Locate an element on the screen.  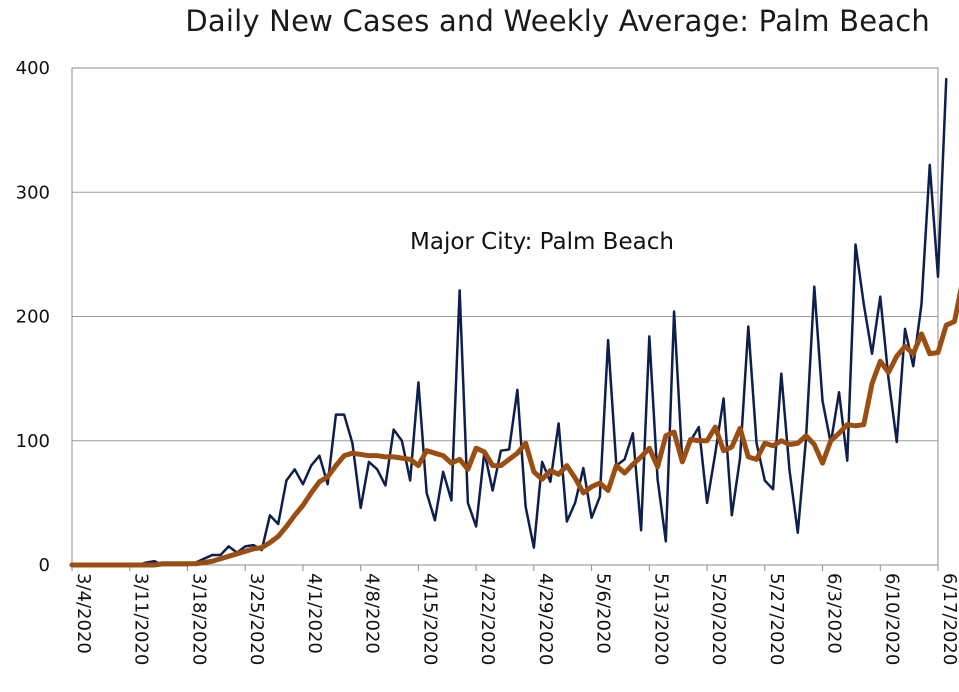
y-tick-label: 200 is located at coordinates (33, 317).